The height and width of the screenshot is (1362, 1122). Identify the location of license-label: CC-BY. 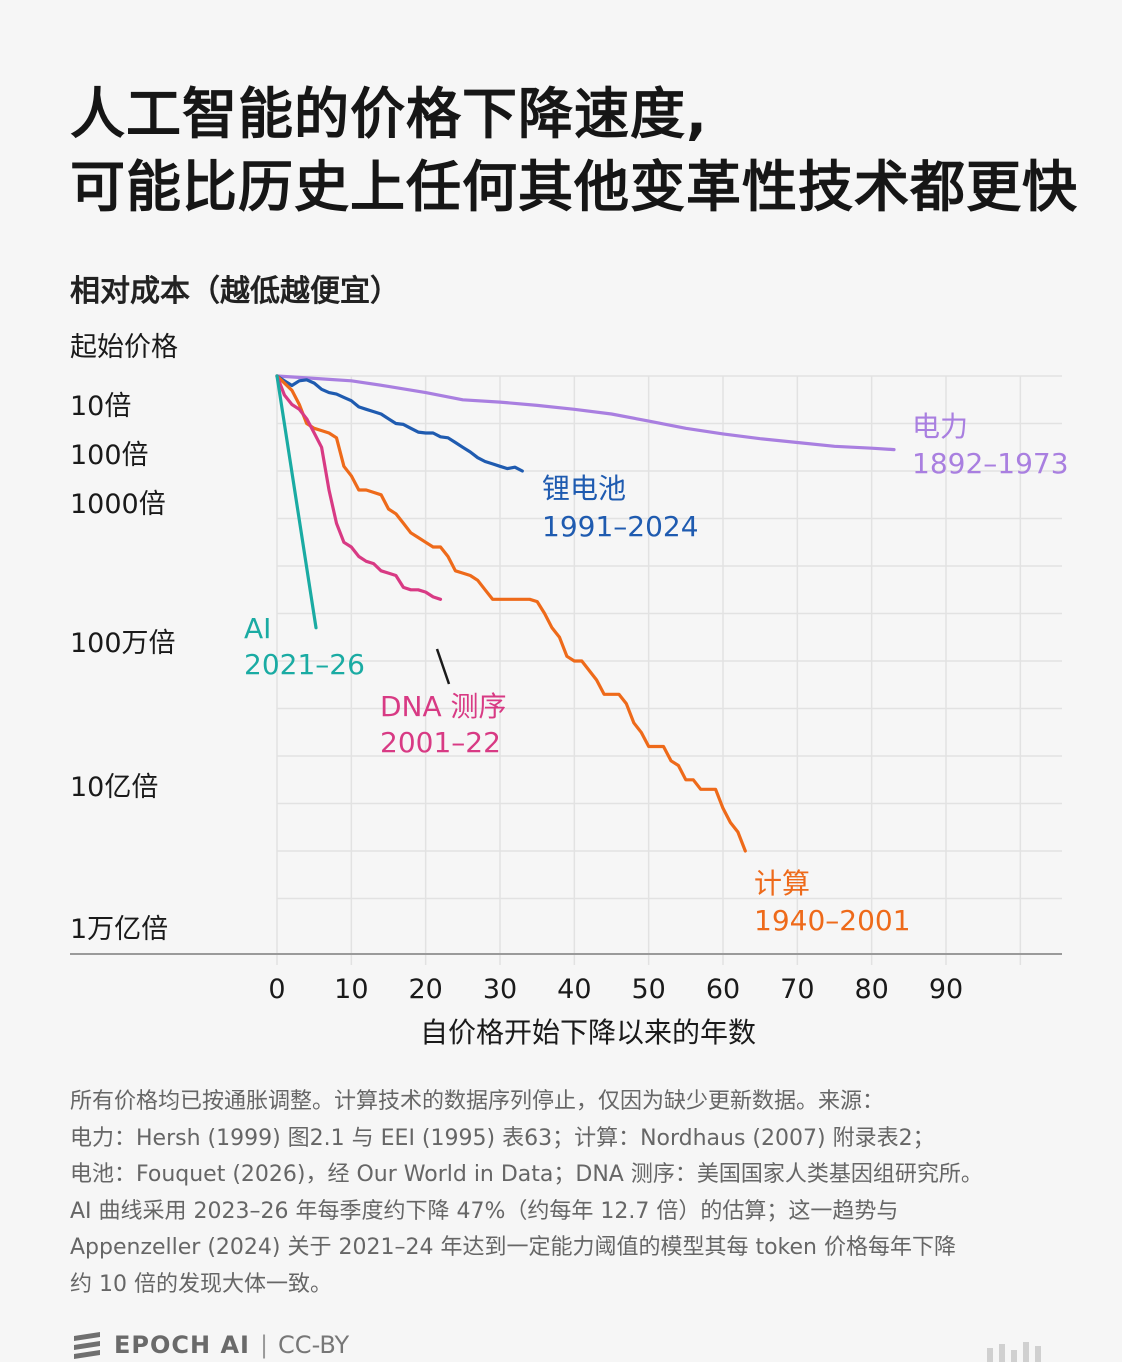
(314, 1345).